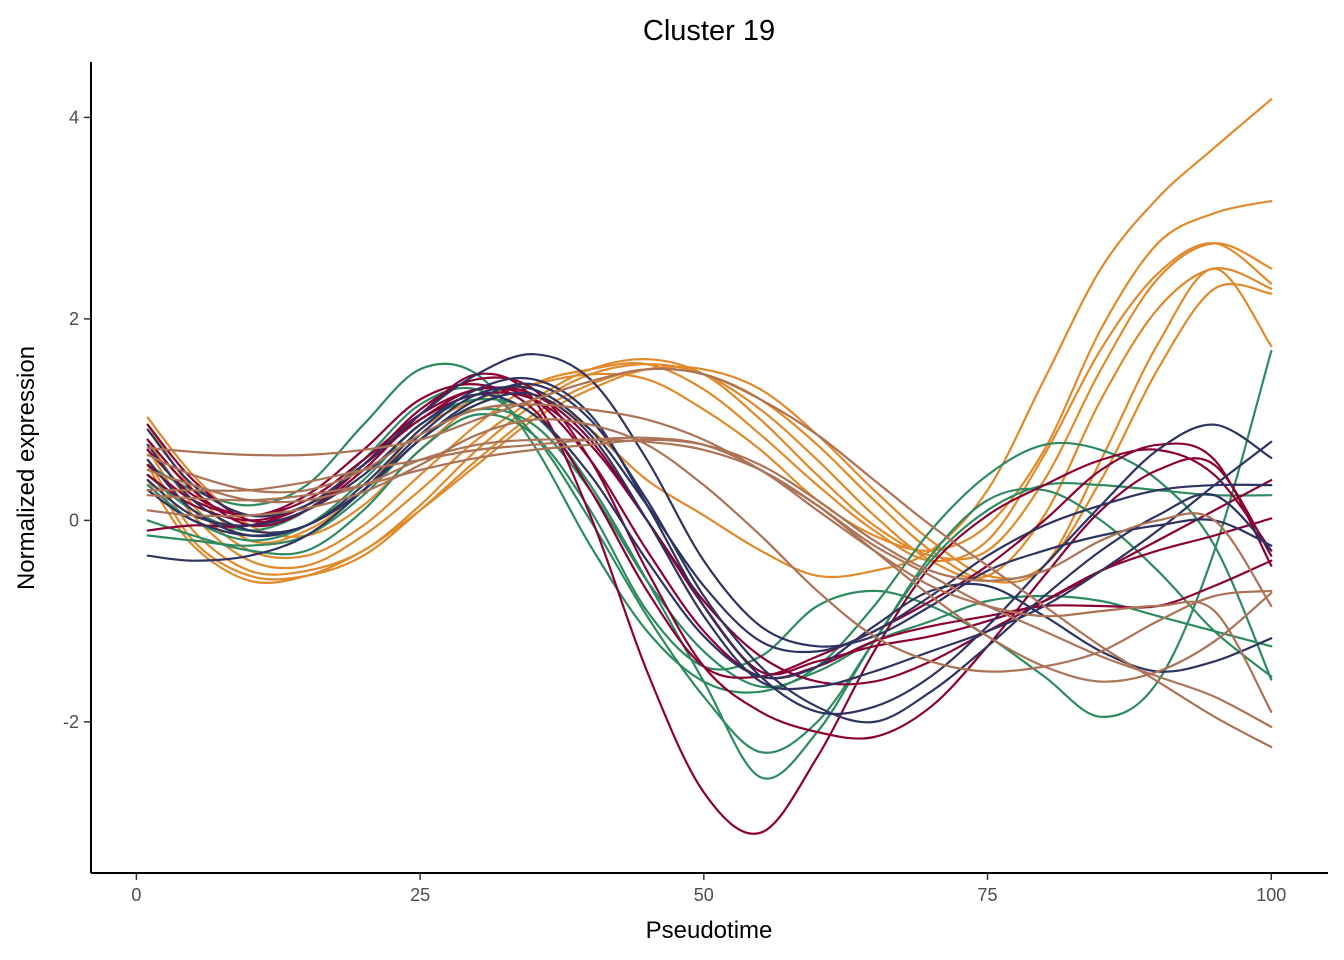 The width and height of the screenshot is (1344, 960). What do you see at coordinates (988, 895) in the screenshot?
I see `x-tick-label: 75` at bounding box center [988, 895].